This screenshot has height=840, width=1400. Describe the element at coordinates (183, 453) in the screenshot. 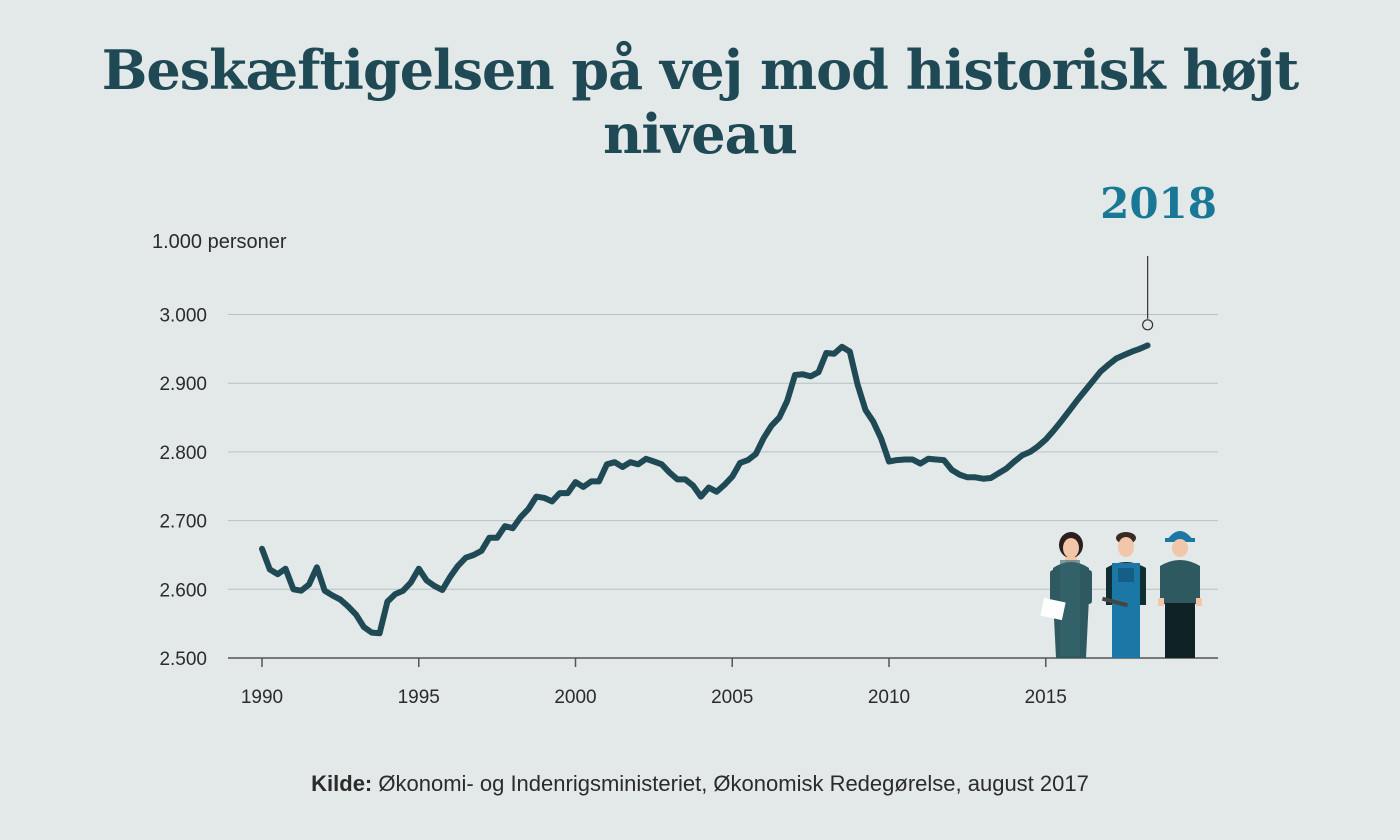

I see `y-tick-label: 2.800` at that location.